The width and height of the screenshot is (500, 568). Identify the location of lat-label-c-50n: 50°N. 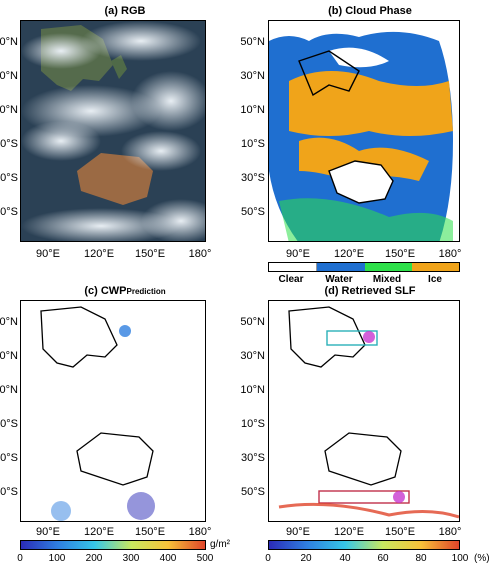
(9, 322).